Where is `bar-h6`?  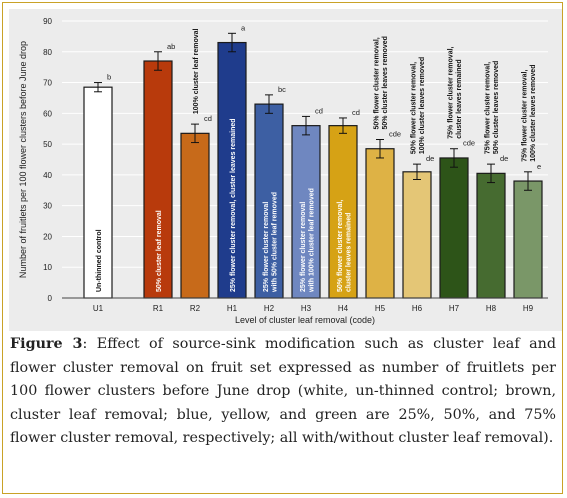
bar-h6 is located at coordinates (417, 235).